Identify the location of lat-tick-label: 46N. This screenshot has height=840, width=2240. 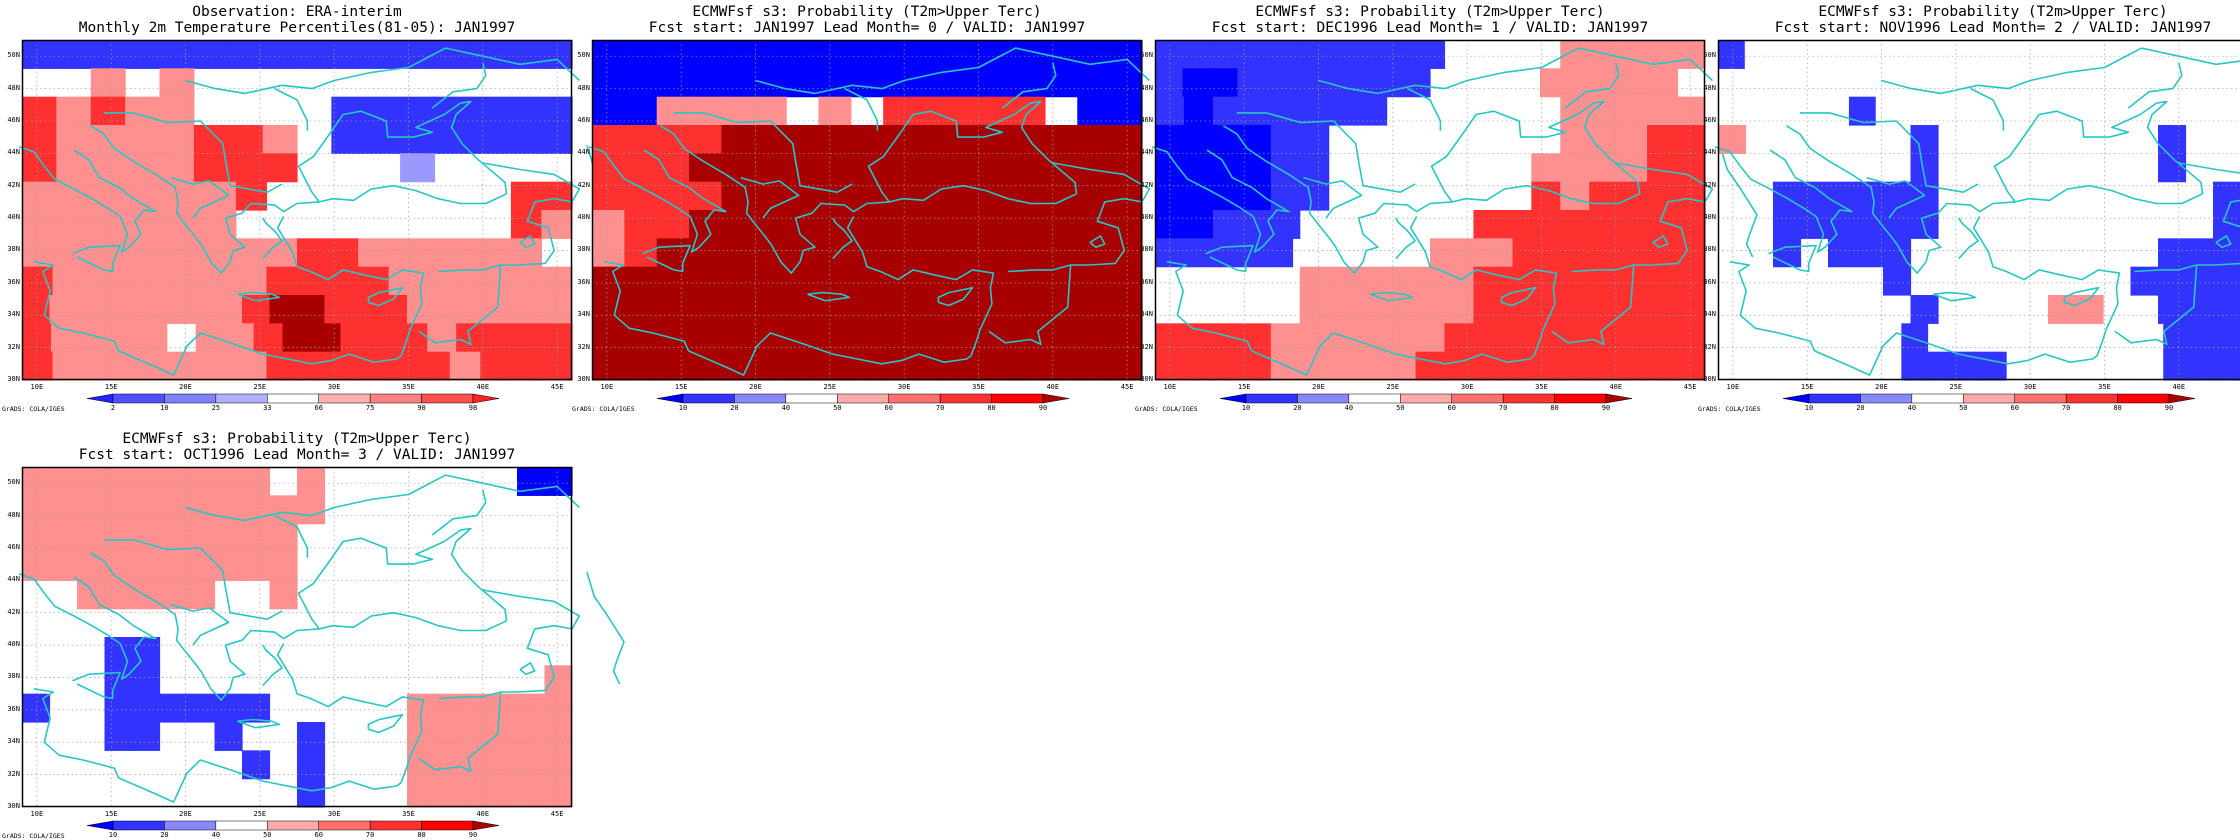
(1146, 119).